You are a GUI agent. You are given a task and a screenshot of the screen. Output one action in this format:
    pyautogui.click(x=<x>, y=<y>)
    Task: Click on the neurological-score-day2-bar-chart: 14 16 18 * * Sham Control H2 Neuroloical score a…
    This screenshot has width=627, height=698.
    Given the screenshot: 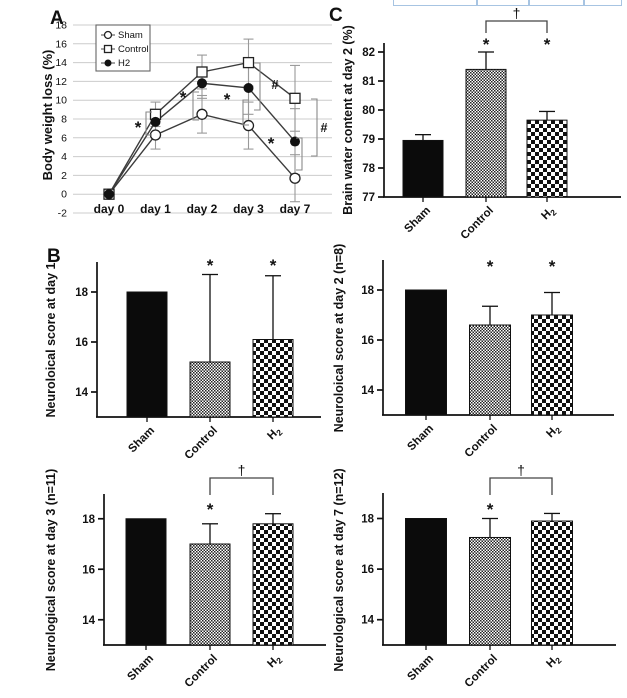 What is the action you would take?
    pyautogui.click(x=478, y=350)
    